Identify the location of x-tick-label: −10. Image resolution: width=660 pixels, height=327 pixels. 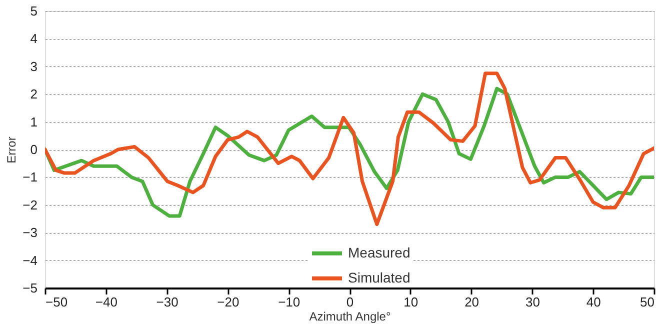
(289, 302).